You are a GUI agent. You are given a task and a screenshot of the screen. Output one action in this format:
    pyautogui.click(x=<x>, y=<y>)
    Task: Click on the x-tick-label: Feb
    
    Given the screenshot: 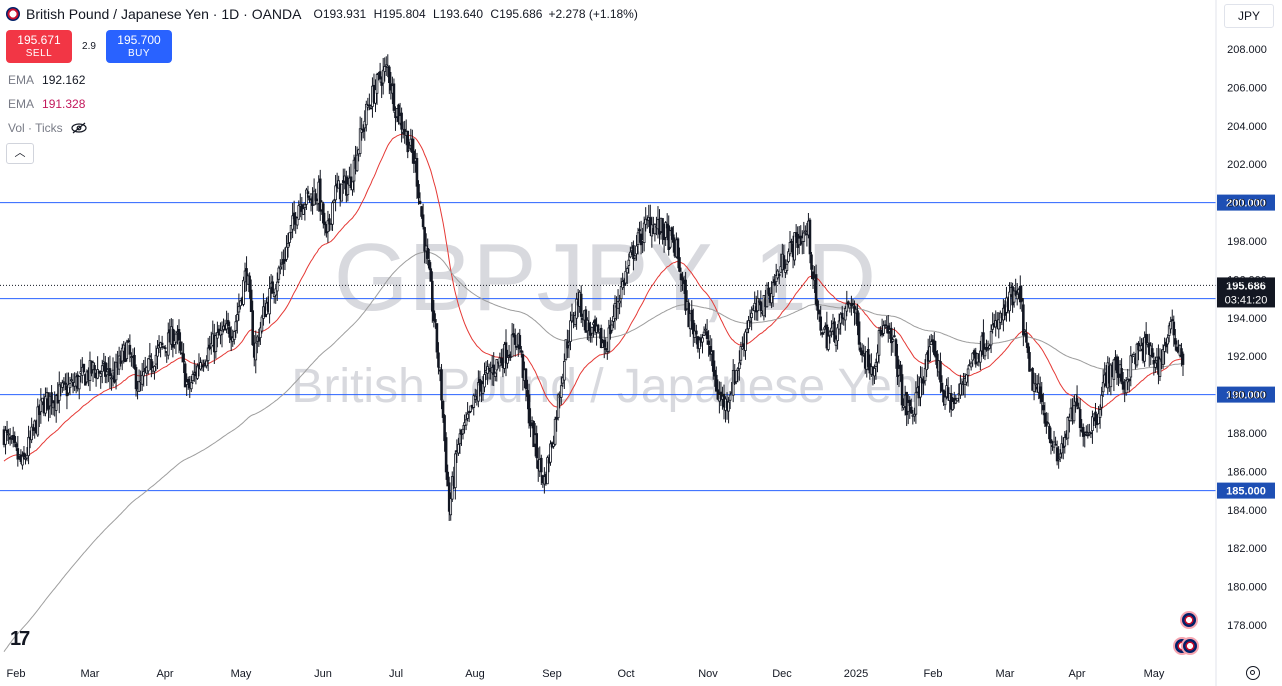 What is the action you would take?
    pyautogui.click(x=16, y=674)
    